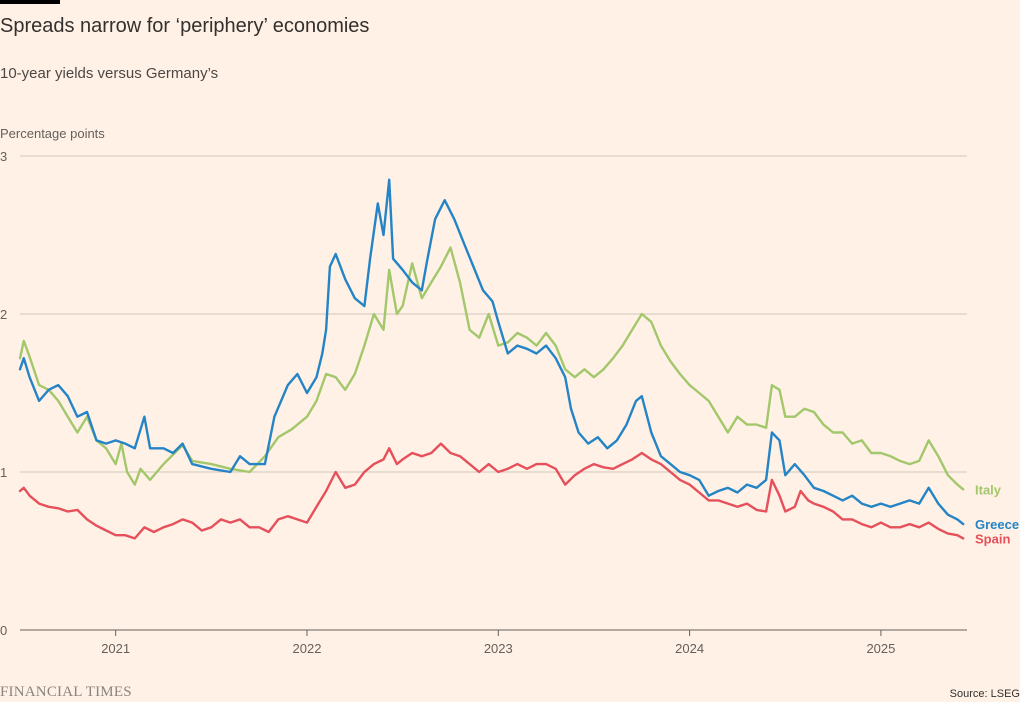 Image resolution: width=1020 pixels, height=702 pixels. Describe the element at coordinates (880, 648) in the screenshot. I see `x-tick-label-2025: 2025` at that location.